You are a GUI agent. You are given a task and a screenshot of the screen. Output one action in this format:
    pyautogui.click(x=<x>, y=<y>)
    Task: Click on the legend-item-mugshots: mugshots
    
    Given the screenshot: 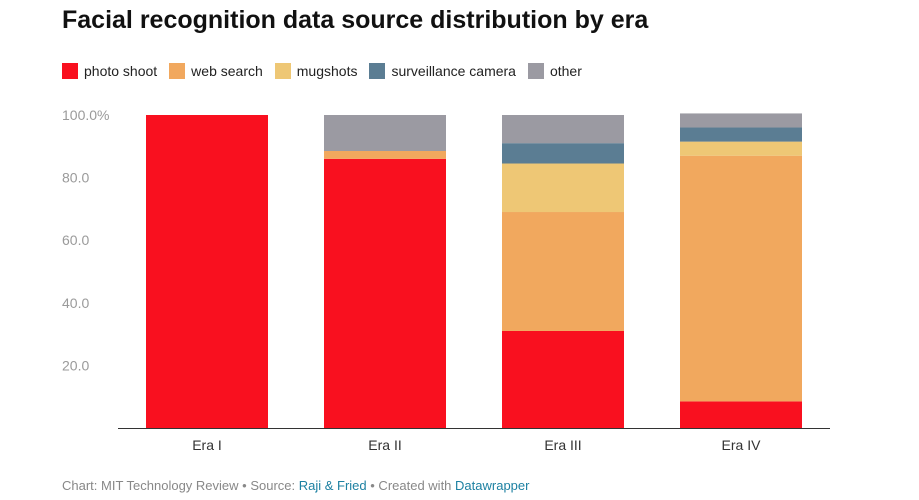 What is the action you would take?
    pyautogui.click(x=316, y=71)
    